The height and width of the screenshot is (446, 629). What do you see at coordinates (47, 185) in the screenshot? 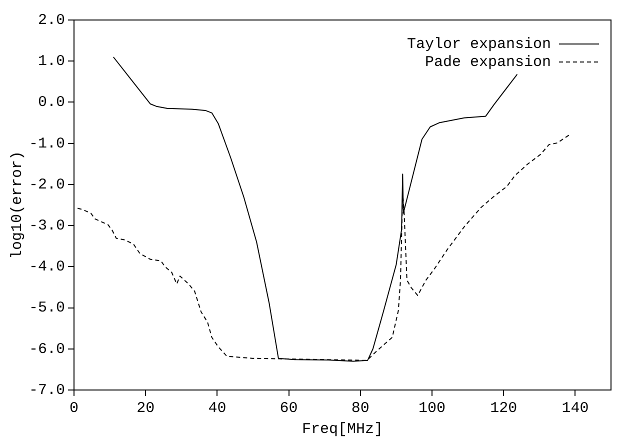
I see `y-tick-label: -2.0` at bounding box center [47, 185].